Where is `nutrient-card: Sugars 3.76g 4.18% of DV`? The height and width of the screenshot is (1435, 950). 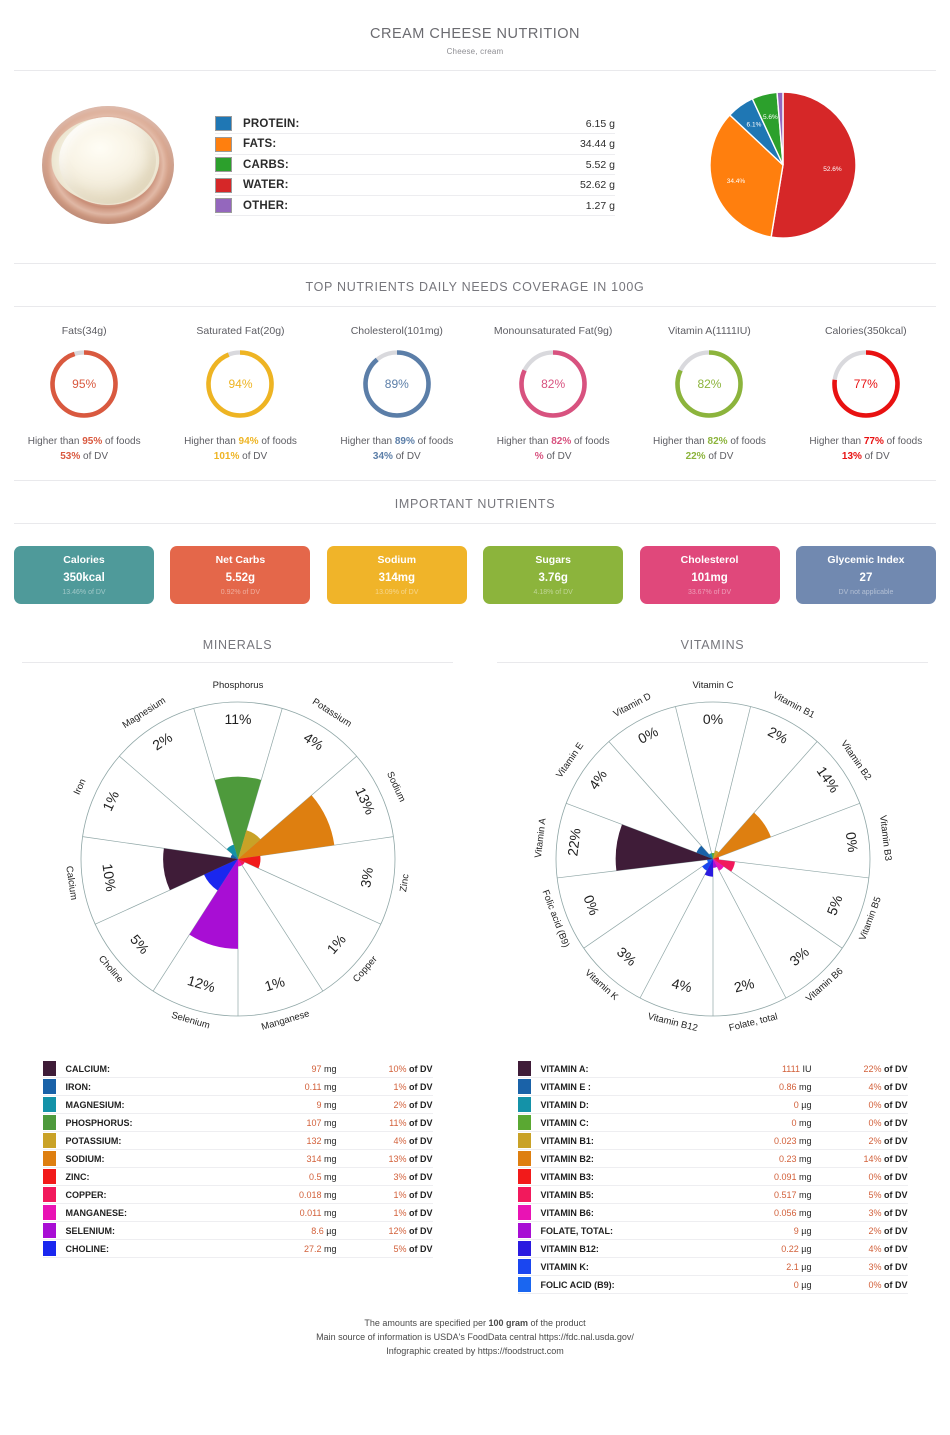
nutrient-card: Sugars 3.76g 4.18% of DV is located at coordinates (553, 575).